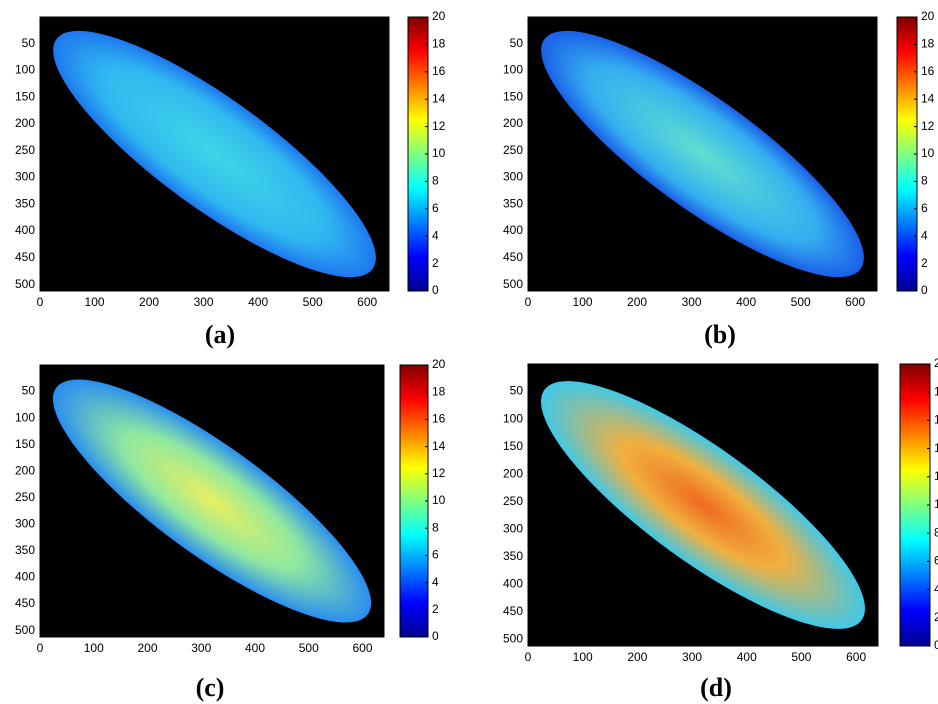 The width and height of the screenshot is (938, 704). What do you see at coordinates (716, 687) in the screenshot?
I see `panel-label: (d)` at bounding box center [716, 687].